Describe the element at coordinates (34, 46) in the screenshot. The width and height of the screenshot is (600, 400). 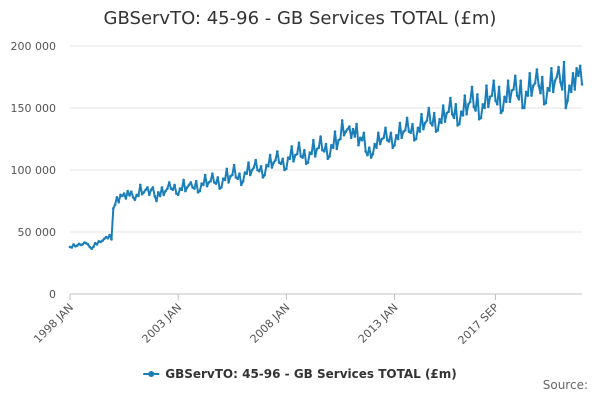
I see `y-tick-label: 200 000` at that location.